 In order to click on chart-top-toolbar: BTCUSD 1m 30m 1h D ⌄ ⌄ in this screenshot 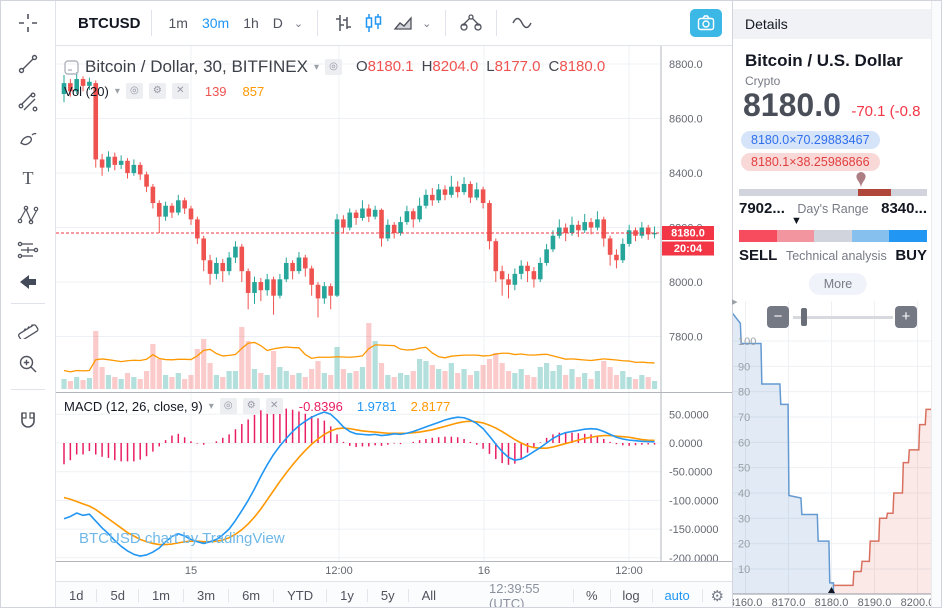, I will do `click(394, 23)`.